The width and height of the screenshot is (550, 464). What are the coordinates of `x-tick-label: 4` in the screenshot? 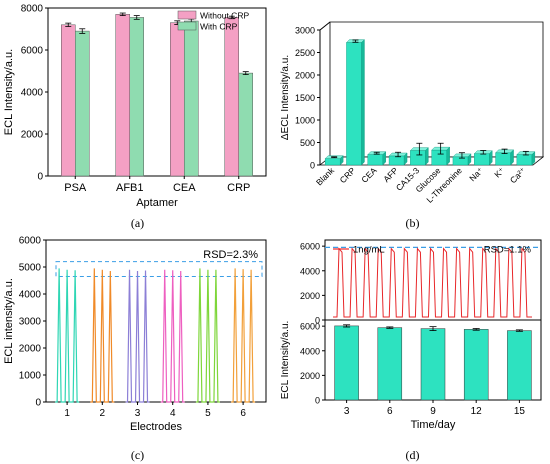 It's located at (173, 413).